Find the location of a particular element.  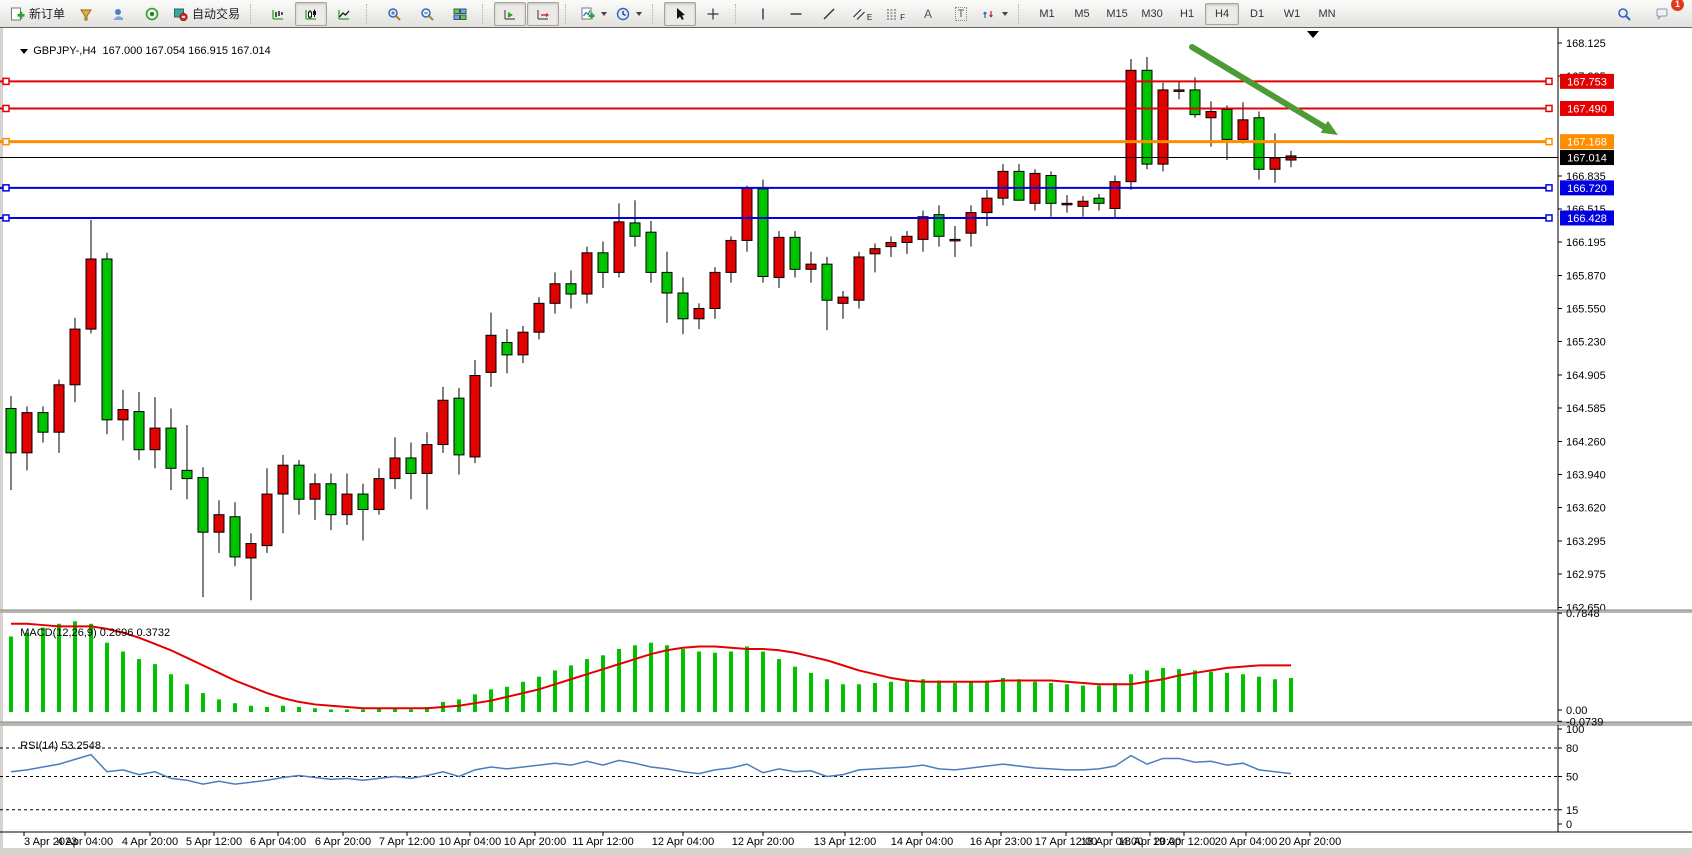

macd-name: MACD(12,26,9) is located at coordinates (58, 633).